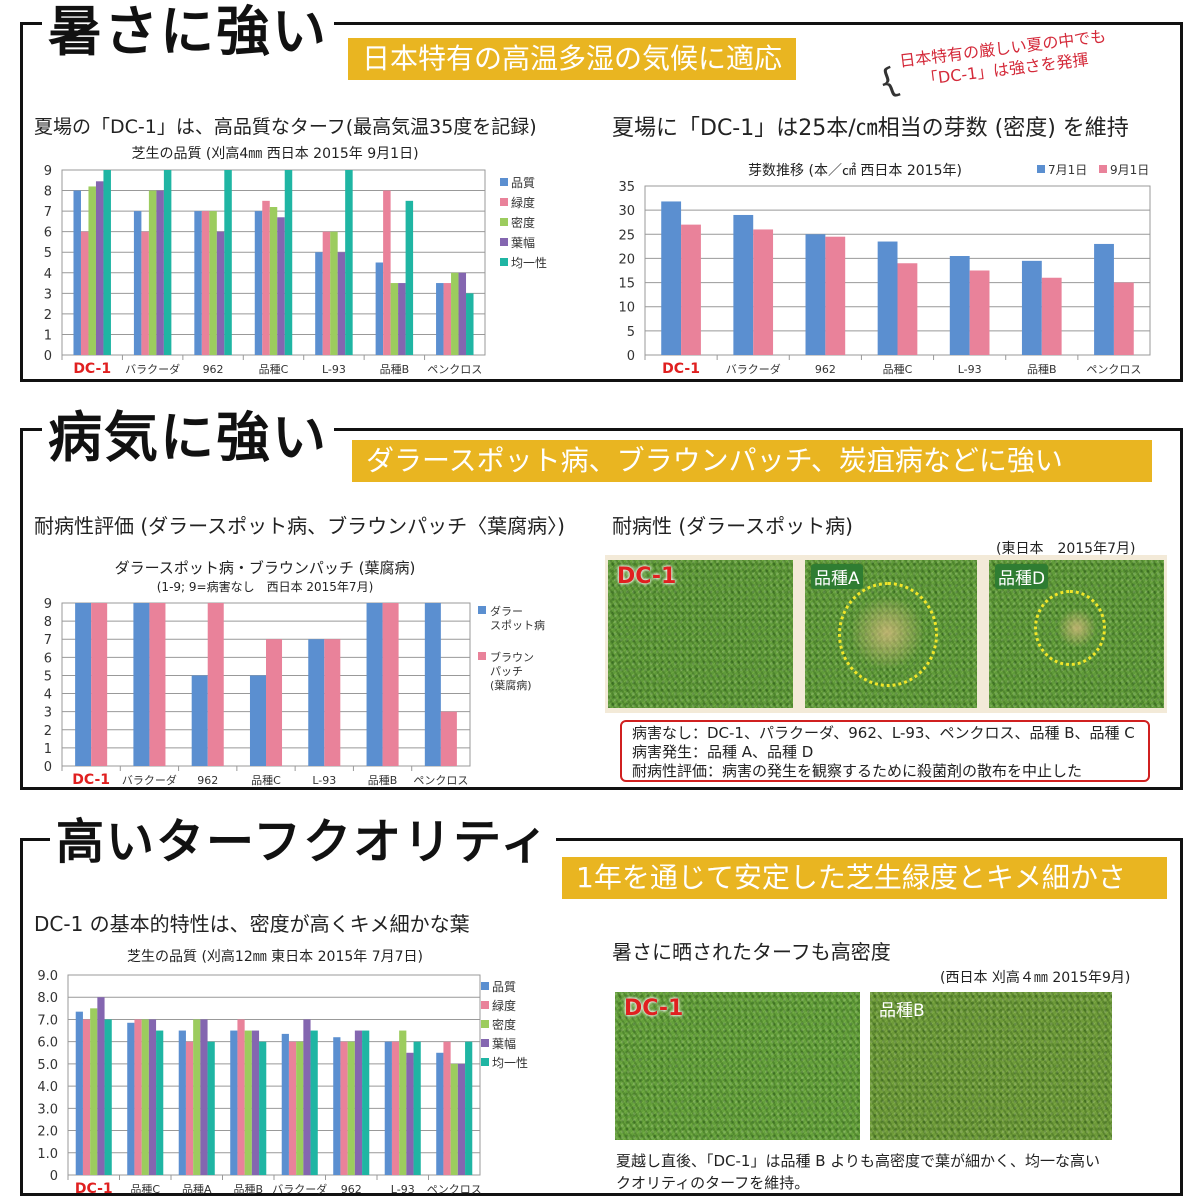 This screenshot has height=1200, width=1200. Describe the element at coordinates (1066, 549) in the screenshot. I see `photo-note-disease: (東日本 2015年7月)` at that location.